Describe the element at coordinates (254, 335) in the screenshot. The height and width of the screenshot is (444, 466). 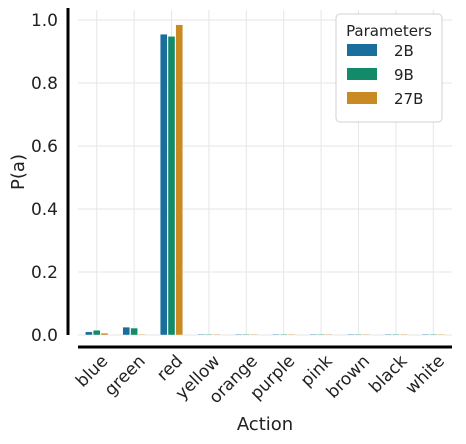
I see `bar-27B-orange` at that location.